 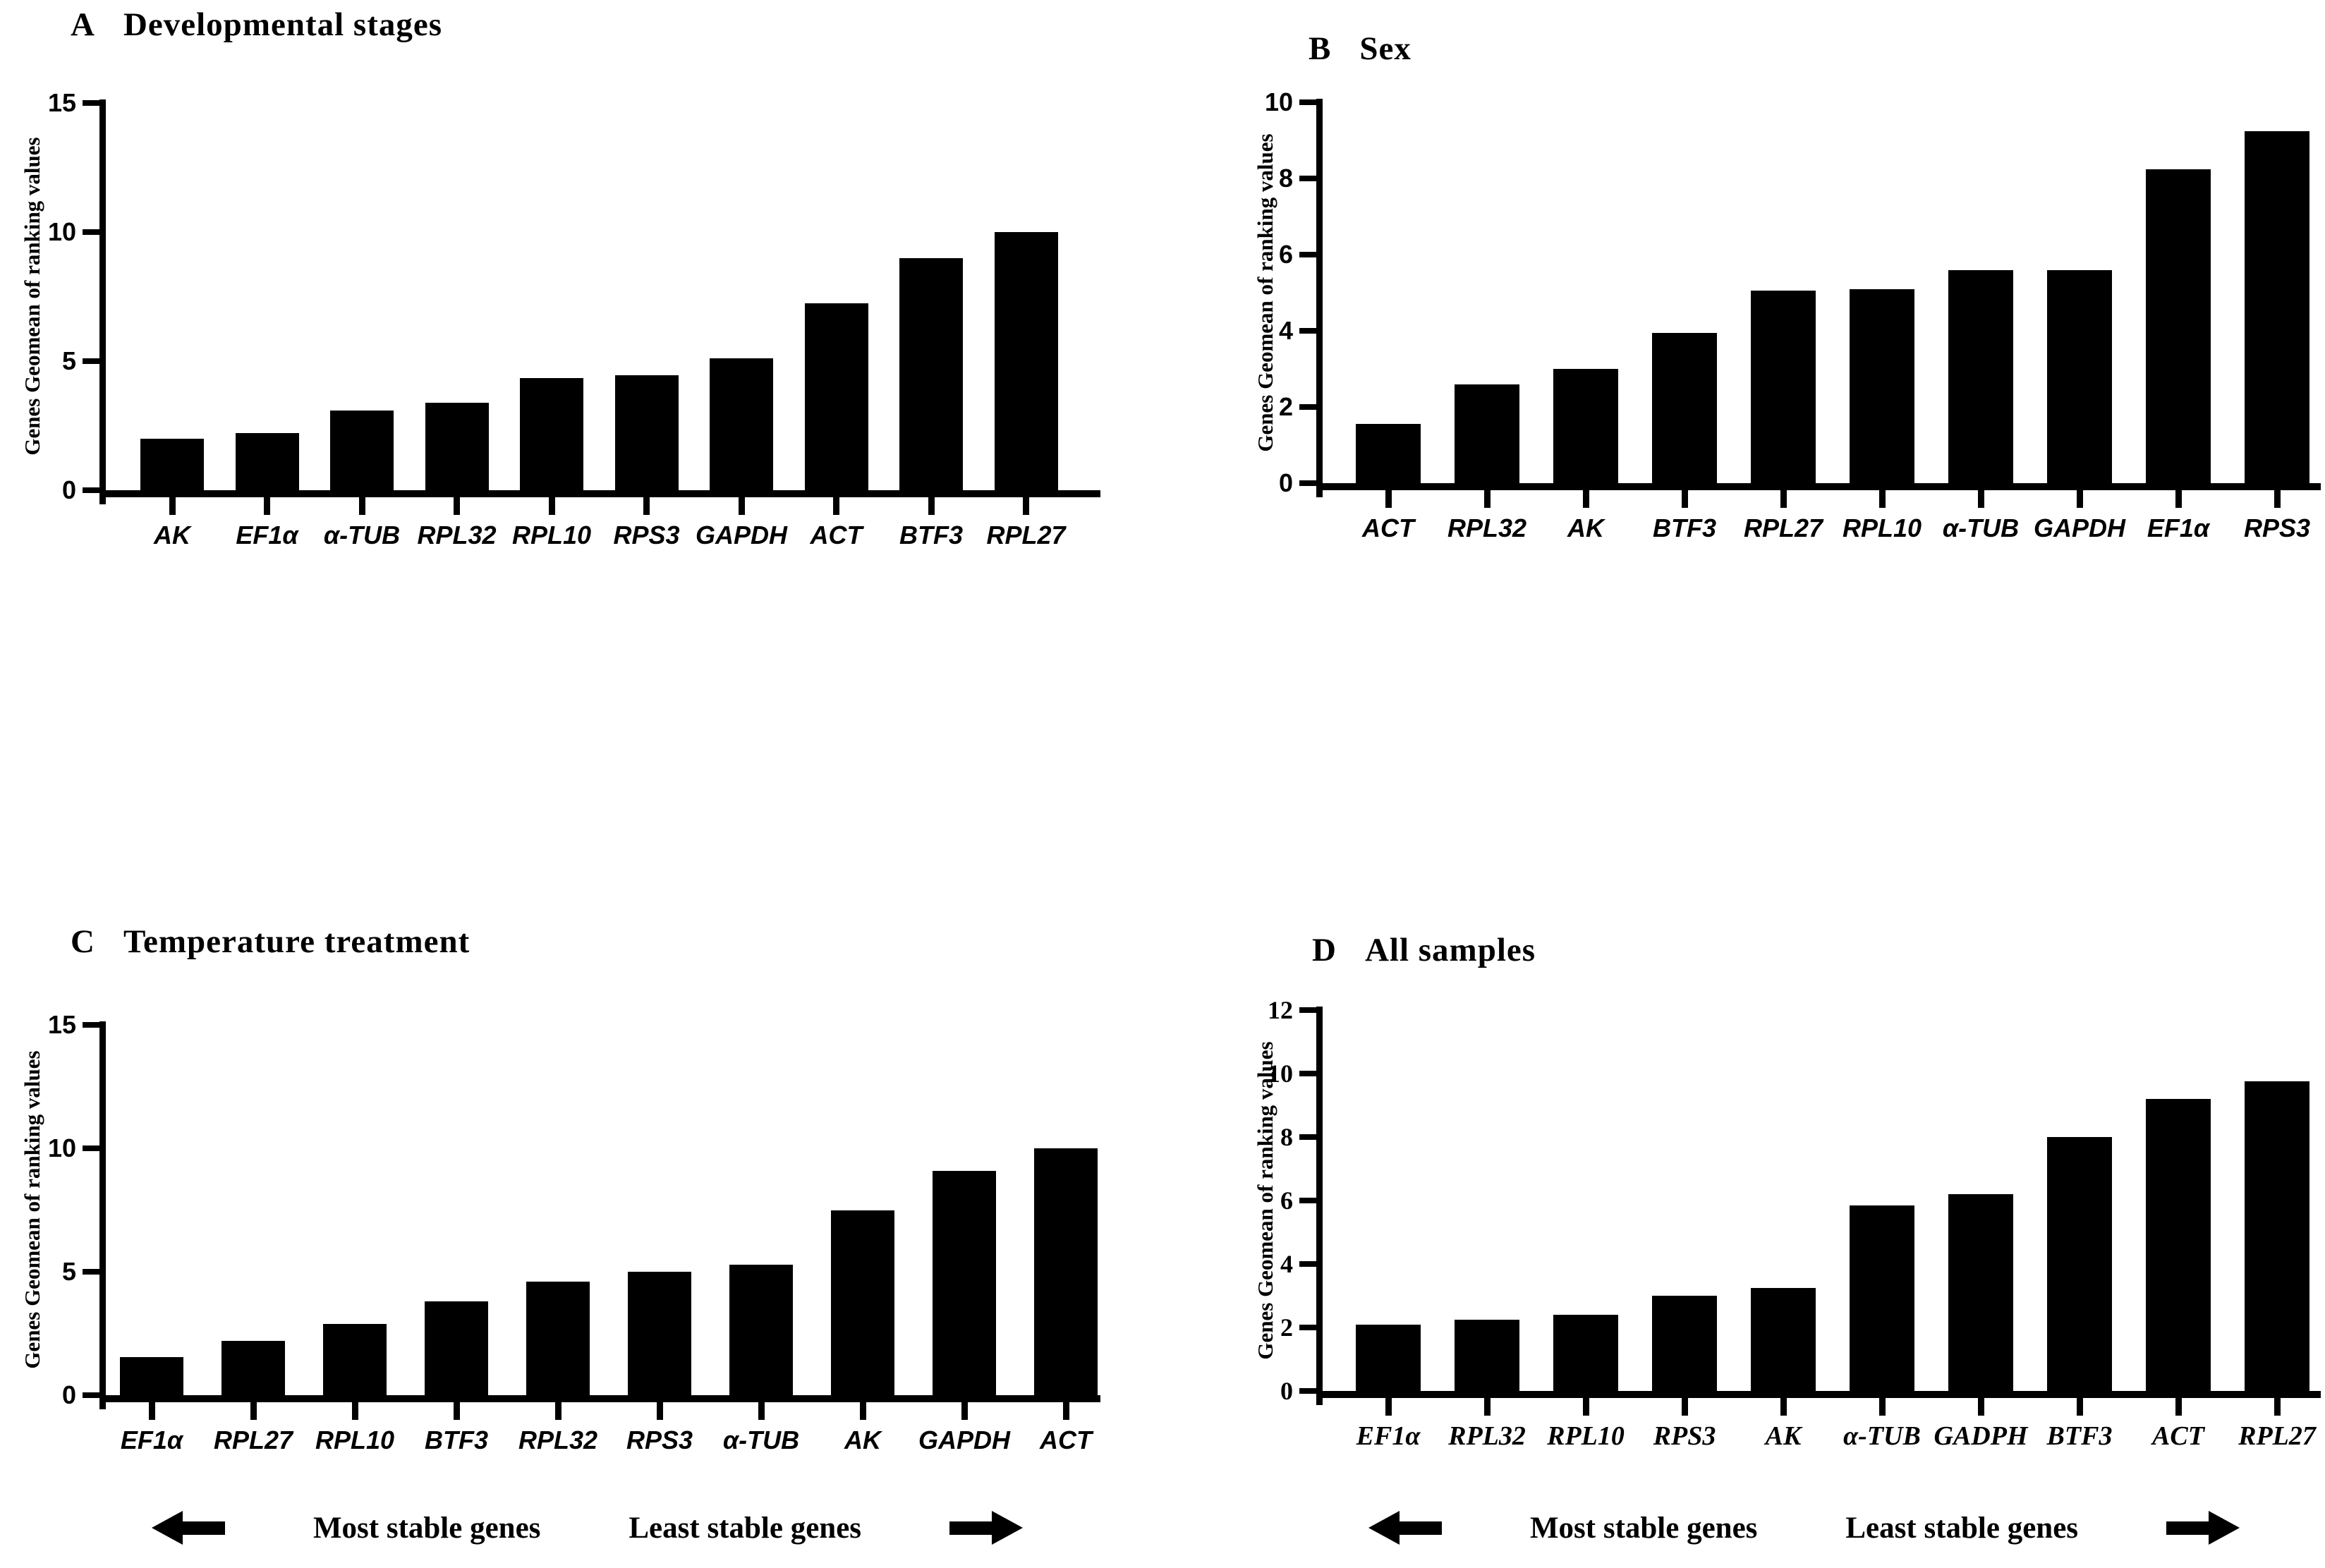 I want to click on panel-c-title: C Temperature treatment, so click(x=270, y=942).